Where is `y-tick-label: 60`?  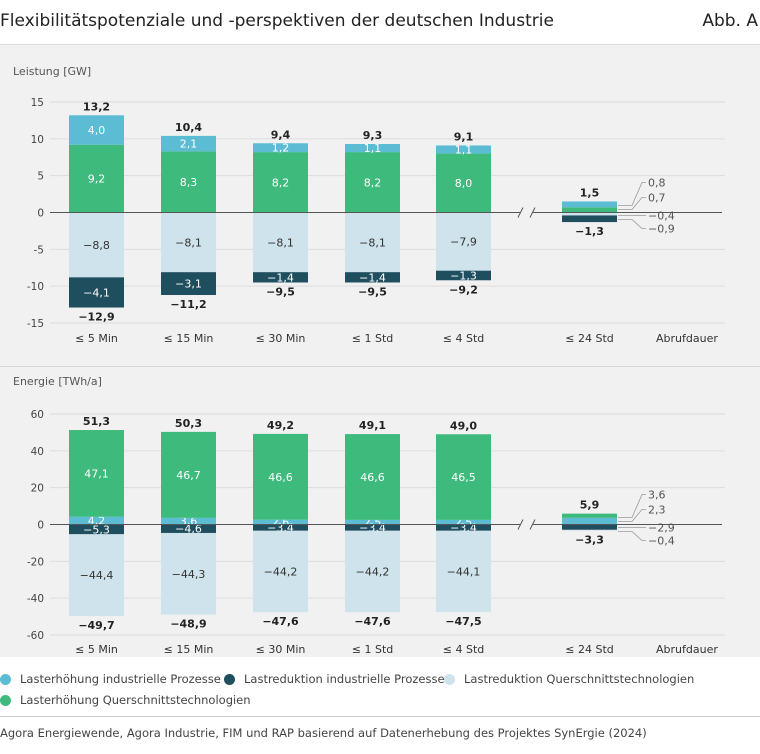
y-tick-label: 60 is located at coordinates (37, 415).